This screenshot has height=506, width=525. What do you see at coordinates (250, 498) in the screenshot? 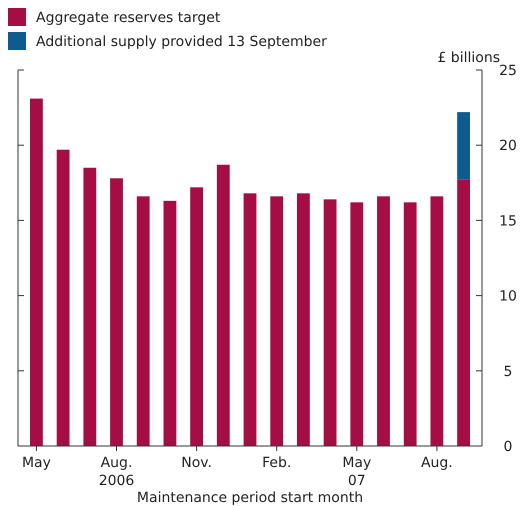
I see `x-axis-title: Maintenance period start month` at bounding box center [250, 498].